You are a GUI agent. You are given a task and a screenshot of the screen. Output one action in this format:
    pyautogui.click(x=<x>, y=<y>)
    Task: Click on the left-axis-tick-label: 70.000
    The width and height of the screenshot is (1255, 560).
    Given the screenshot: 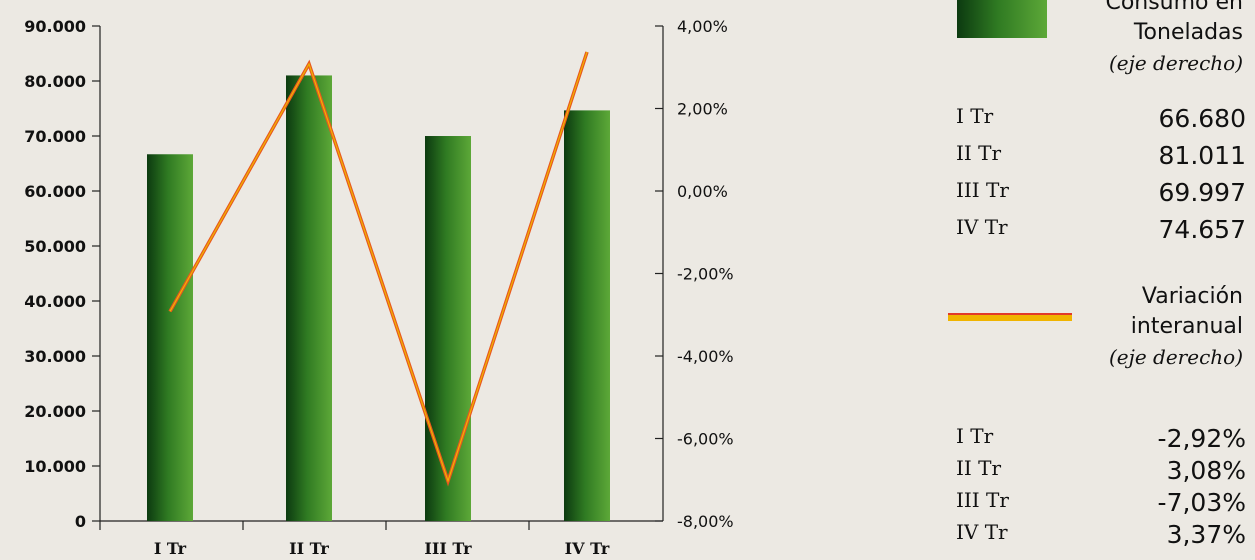 What is the action you would take?
    pyautogui.click(x=55, y=136)
    